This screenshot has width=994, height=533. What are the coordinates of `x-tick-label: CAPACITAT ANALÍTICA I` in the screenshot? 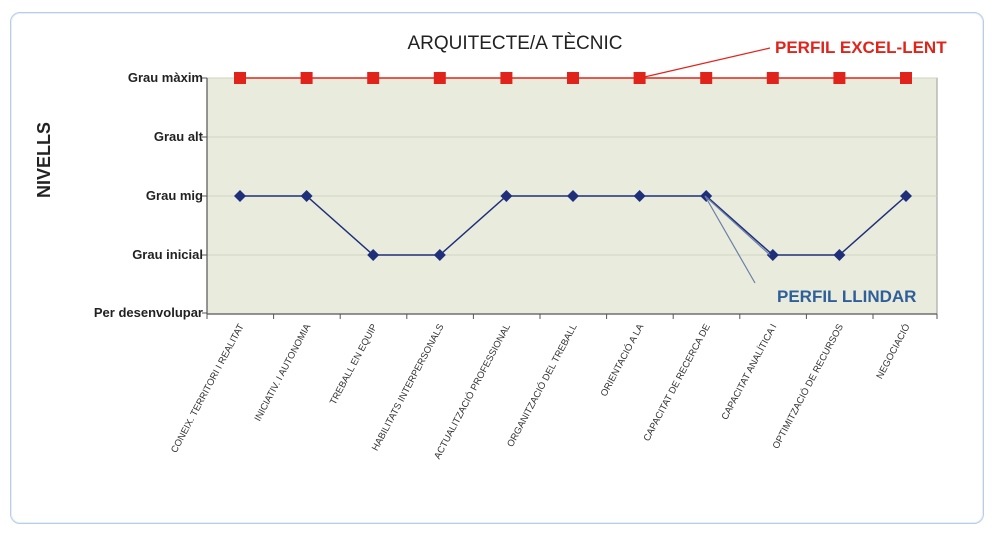 It's located at (750, 372).